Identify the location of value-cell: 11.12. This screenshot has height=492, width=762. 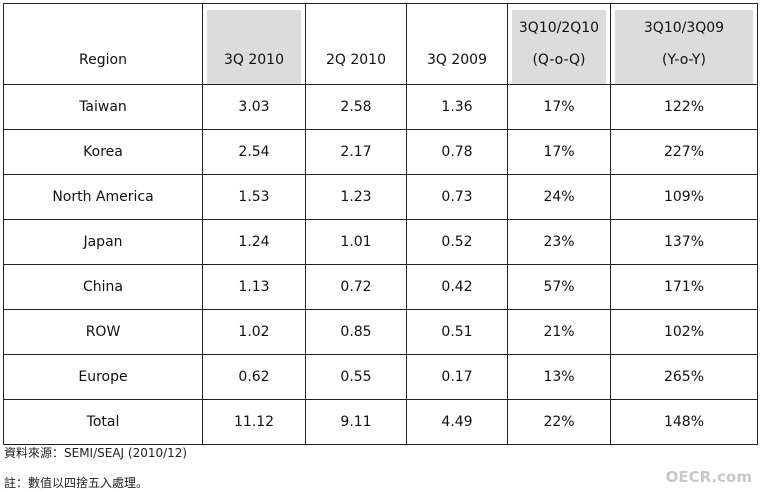
(254, 422).